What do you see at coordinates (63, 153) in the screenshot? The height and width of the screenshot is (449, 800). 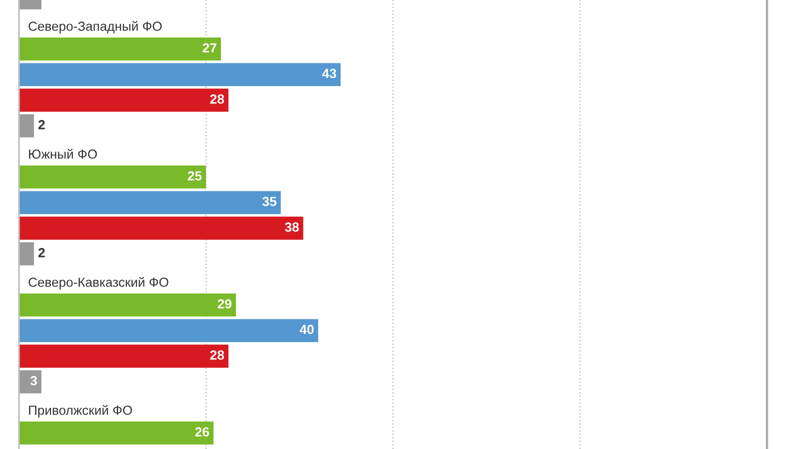 I see `y-tick-label: Южный ФО` at bounding box center [63, 153].